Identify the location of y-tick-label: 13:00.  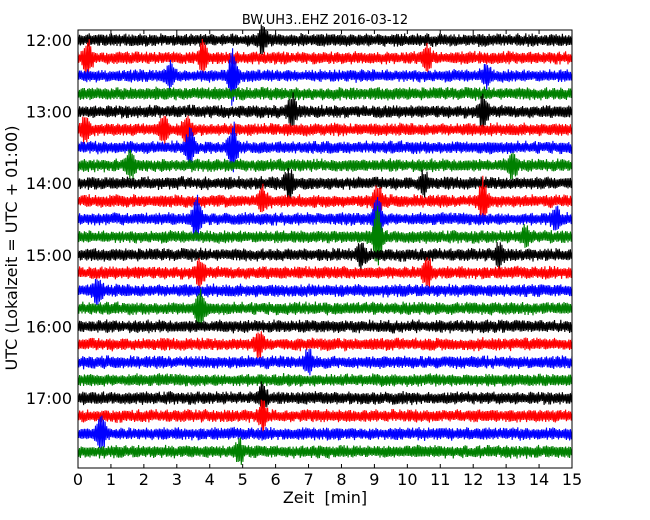
(49, 112).